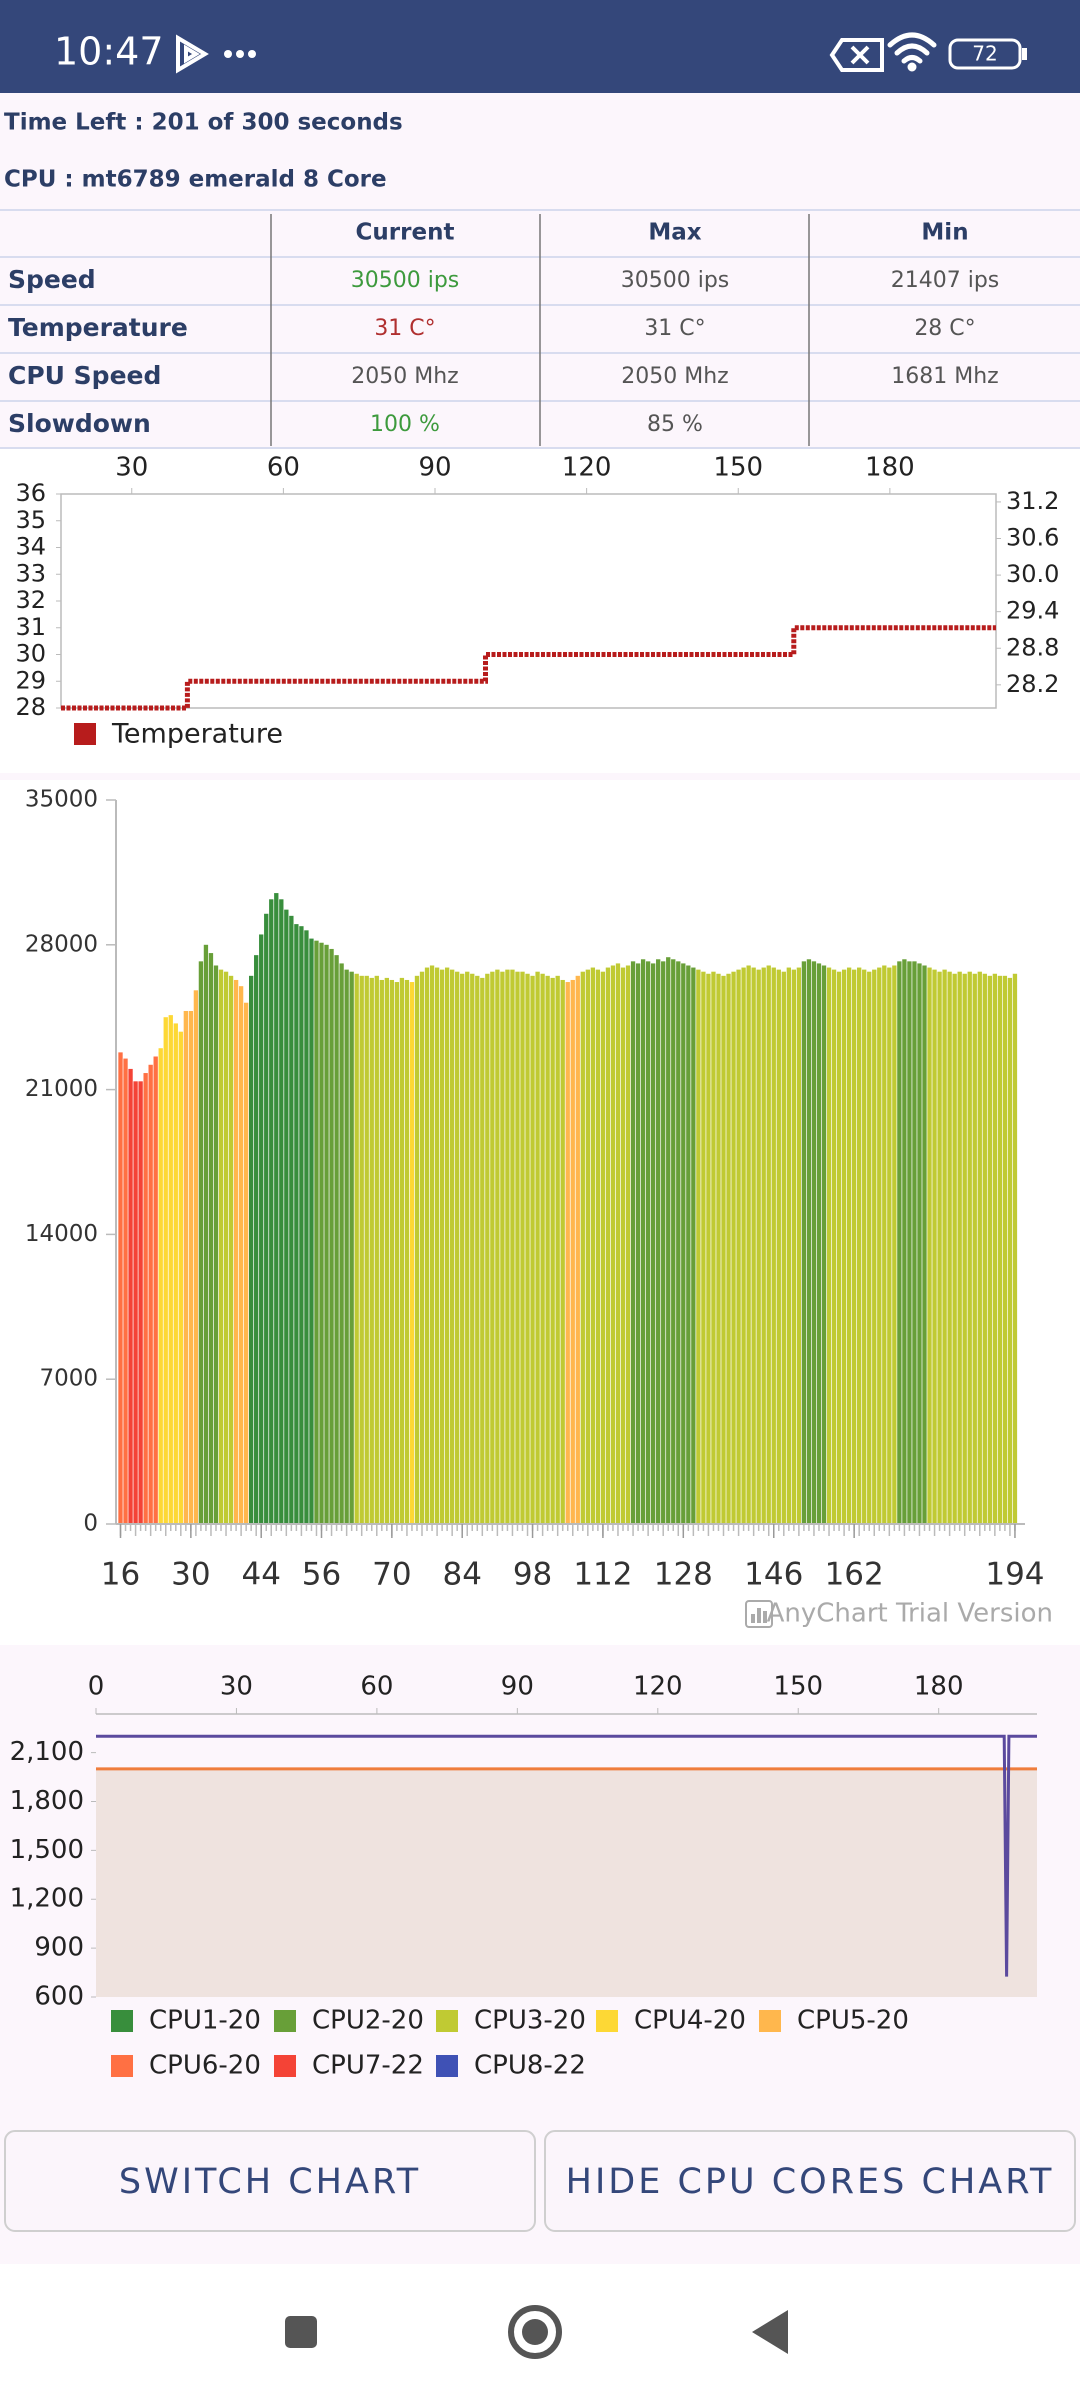  Describe the element at coordinates (984, 54) in the screenshot. I see `battery-level: 72` at that location.